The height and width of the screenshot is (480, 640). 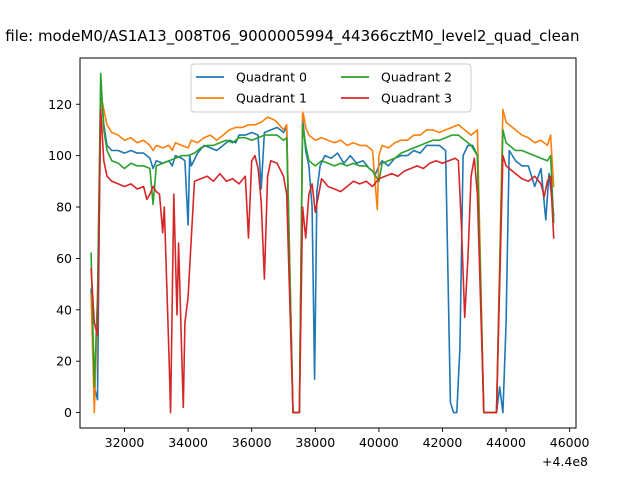 I want to click on x-axis: 32000 34000 36000 38000 40000 42000 44000 46000, so click(x=347, y=439).